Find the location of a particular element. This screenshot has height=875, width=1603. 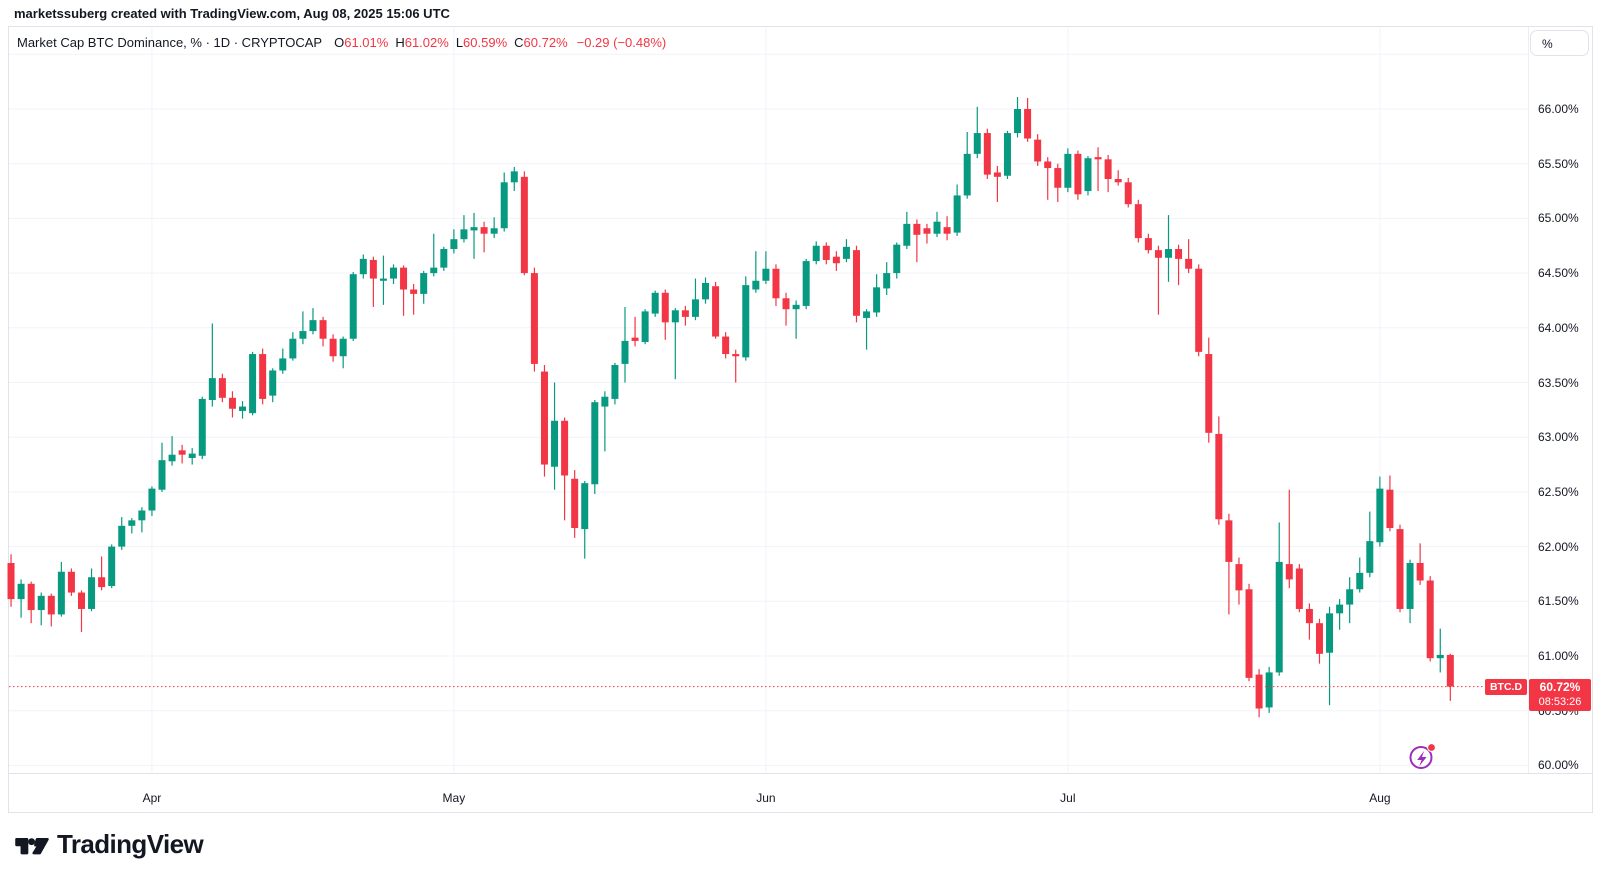

lightning-boost-icon is located at coordinates (1422, 758).